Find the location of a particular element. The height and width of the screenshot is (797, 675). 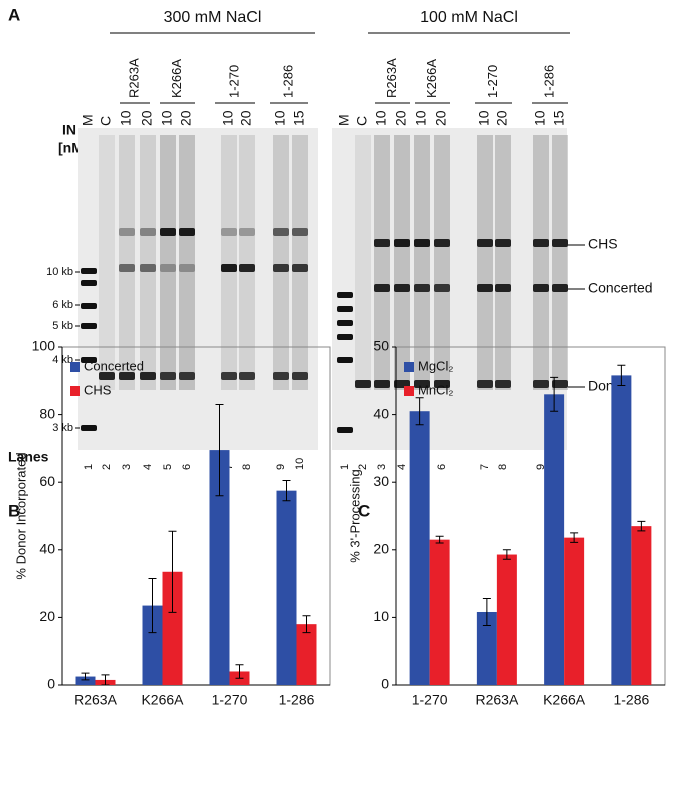

lanes-label: Lanes is located at coordinates (28, 457).